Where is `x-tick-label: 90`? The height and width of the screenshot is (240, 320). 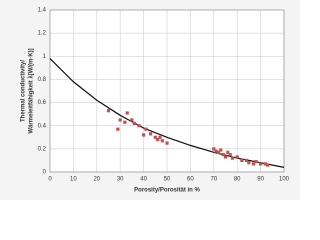 x-tick-label: 90 is located at coordinates (260, 180).